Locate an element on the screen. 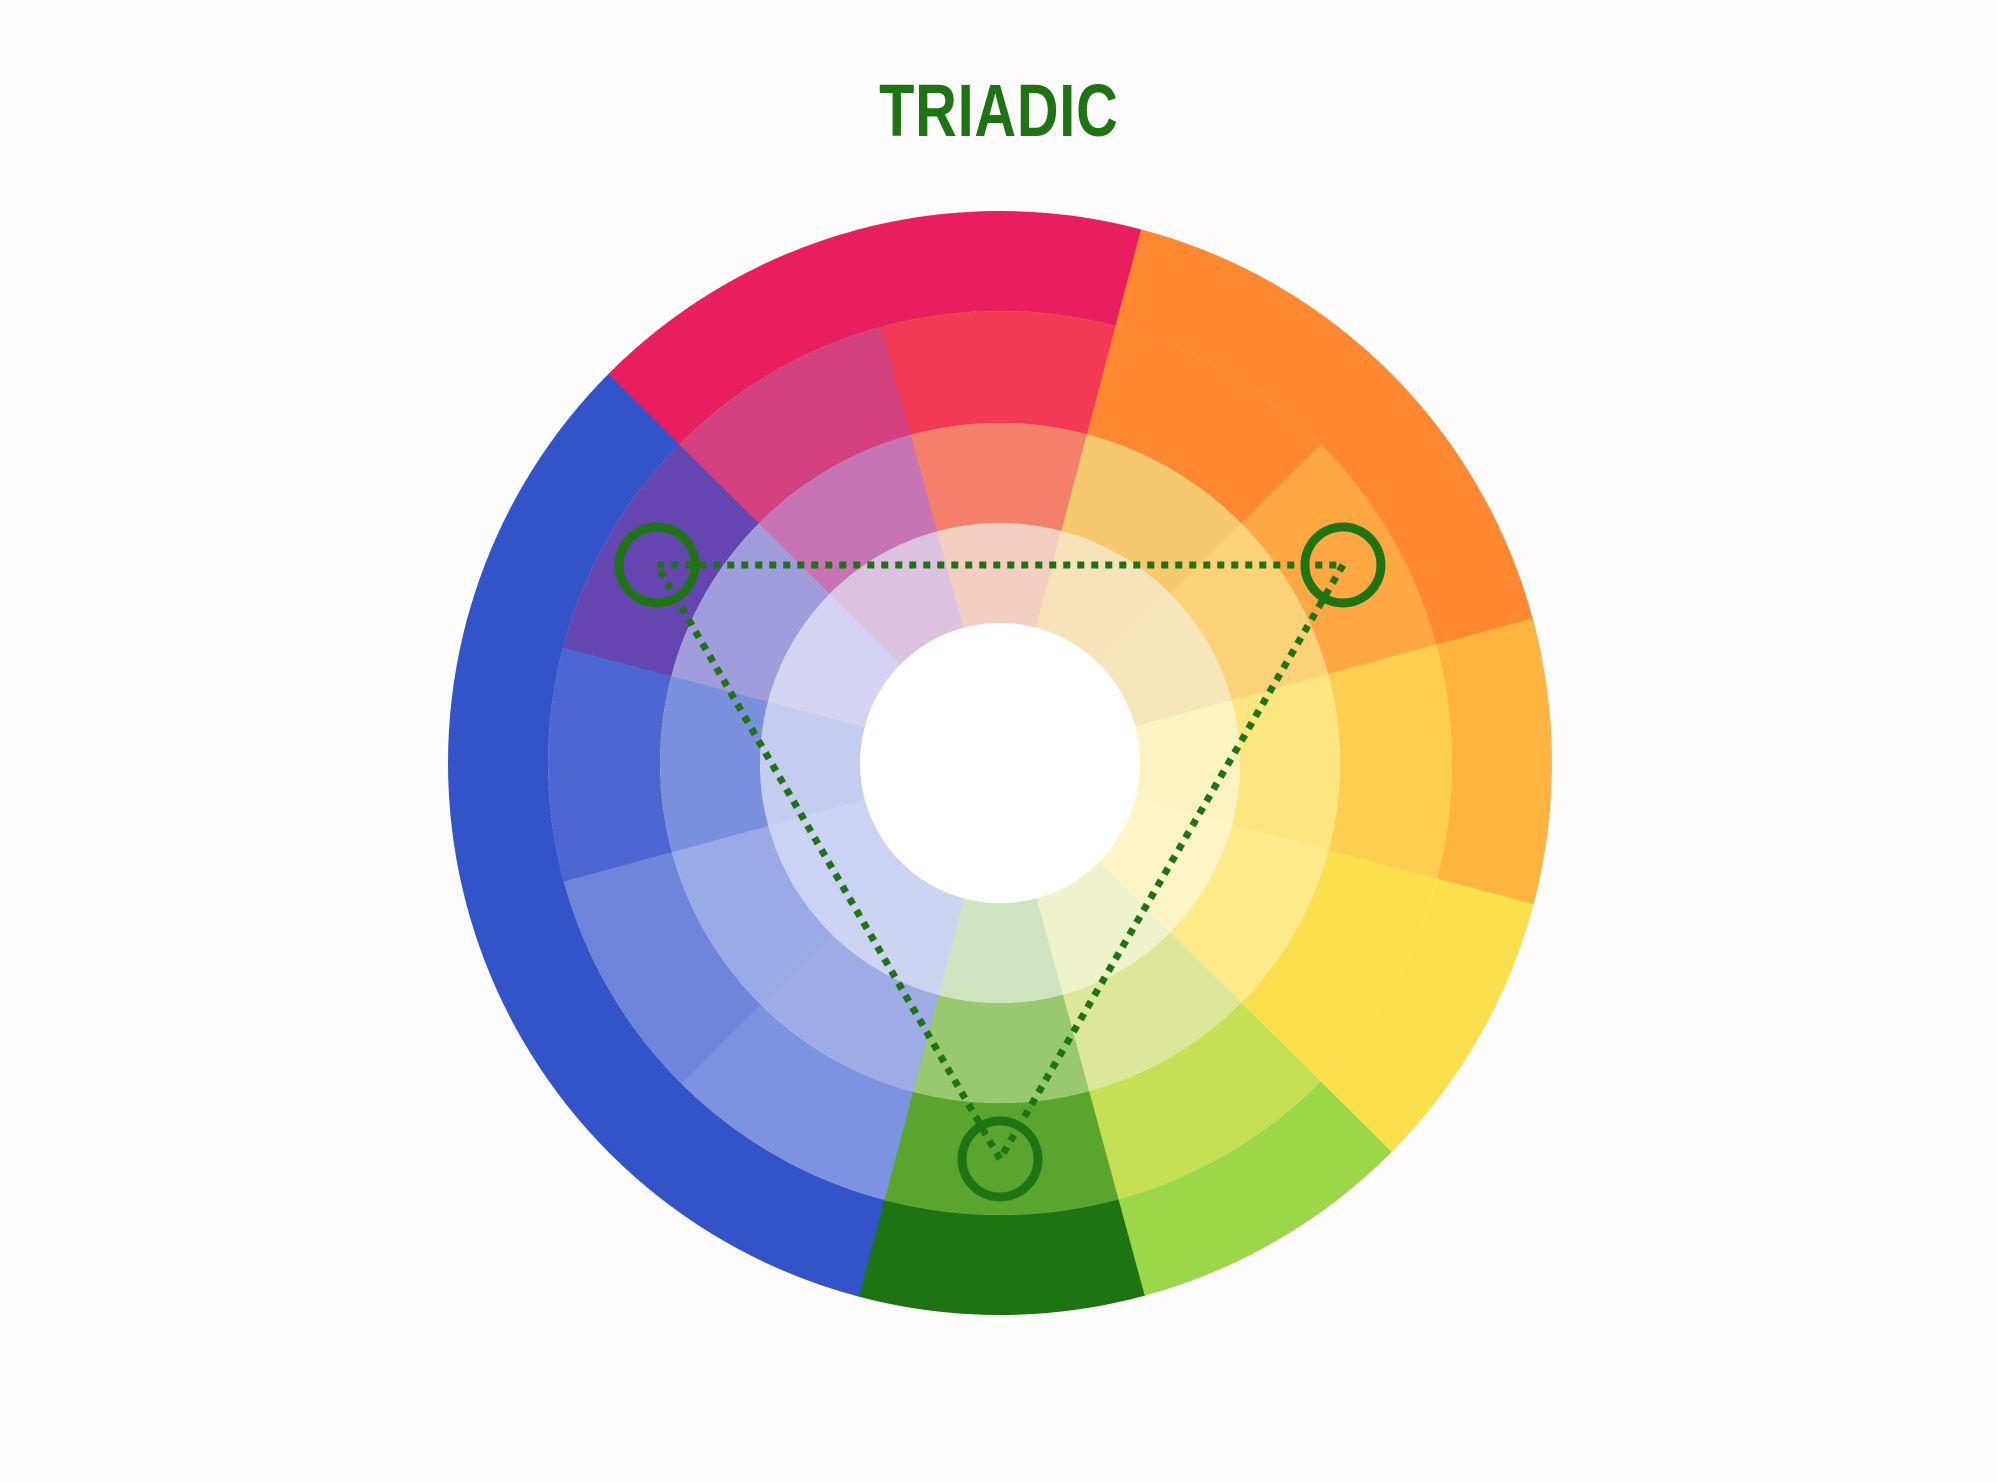 This screenshot has height=1483, width=1997. triadic-triangle is located at coordinates (998, 864).